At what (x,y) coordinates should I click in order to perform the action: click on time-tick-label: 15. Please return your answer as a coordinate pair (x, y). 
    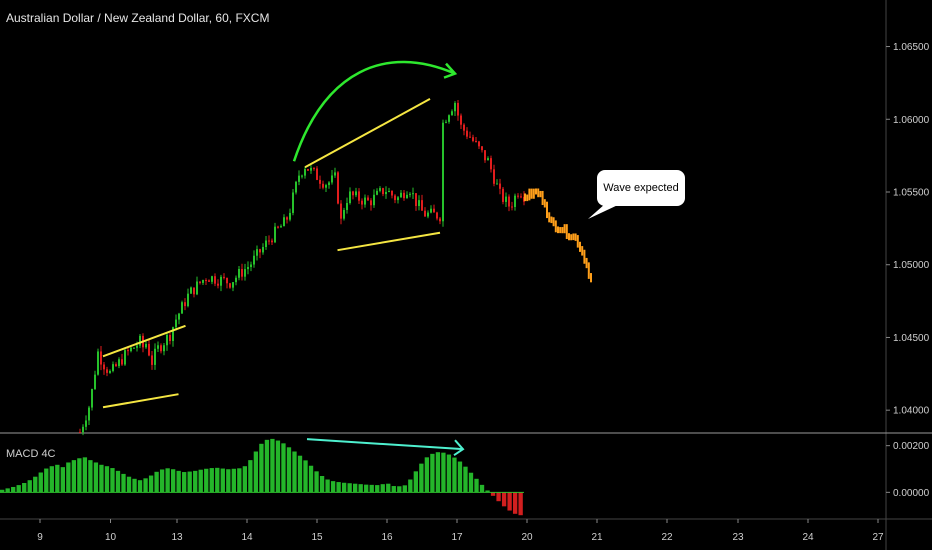
    Looking at the image, I should click on (317, 537).